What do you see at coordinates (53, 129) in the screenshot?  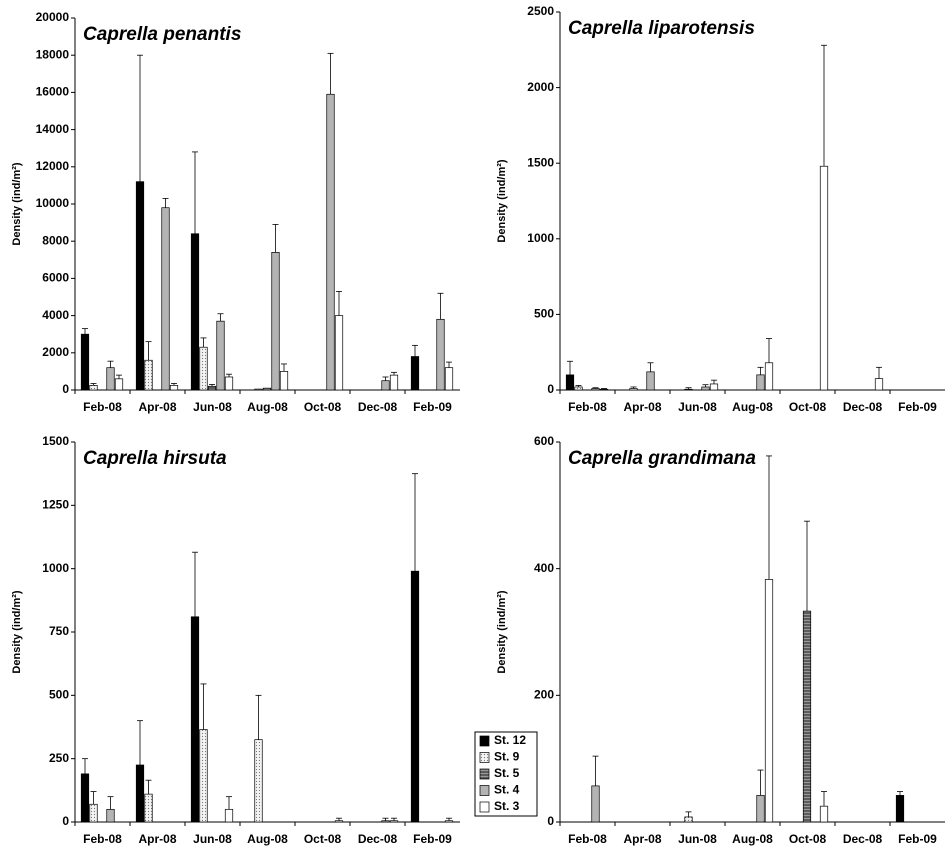 I see `y-tick-label: 14000` at bounding box center [53, 129].